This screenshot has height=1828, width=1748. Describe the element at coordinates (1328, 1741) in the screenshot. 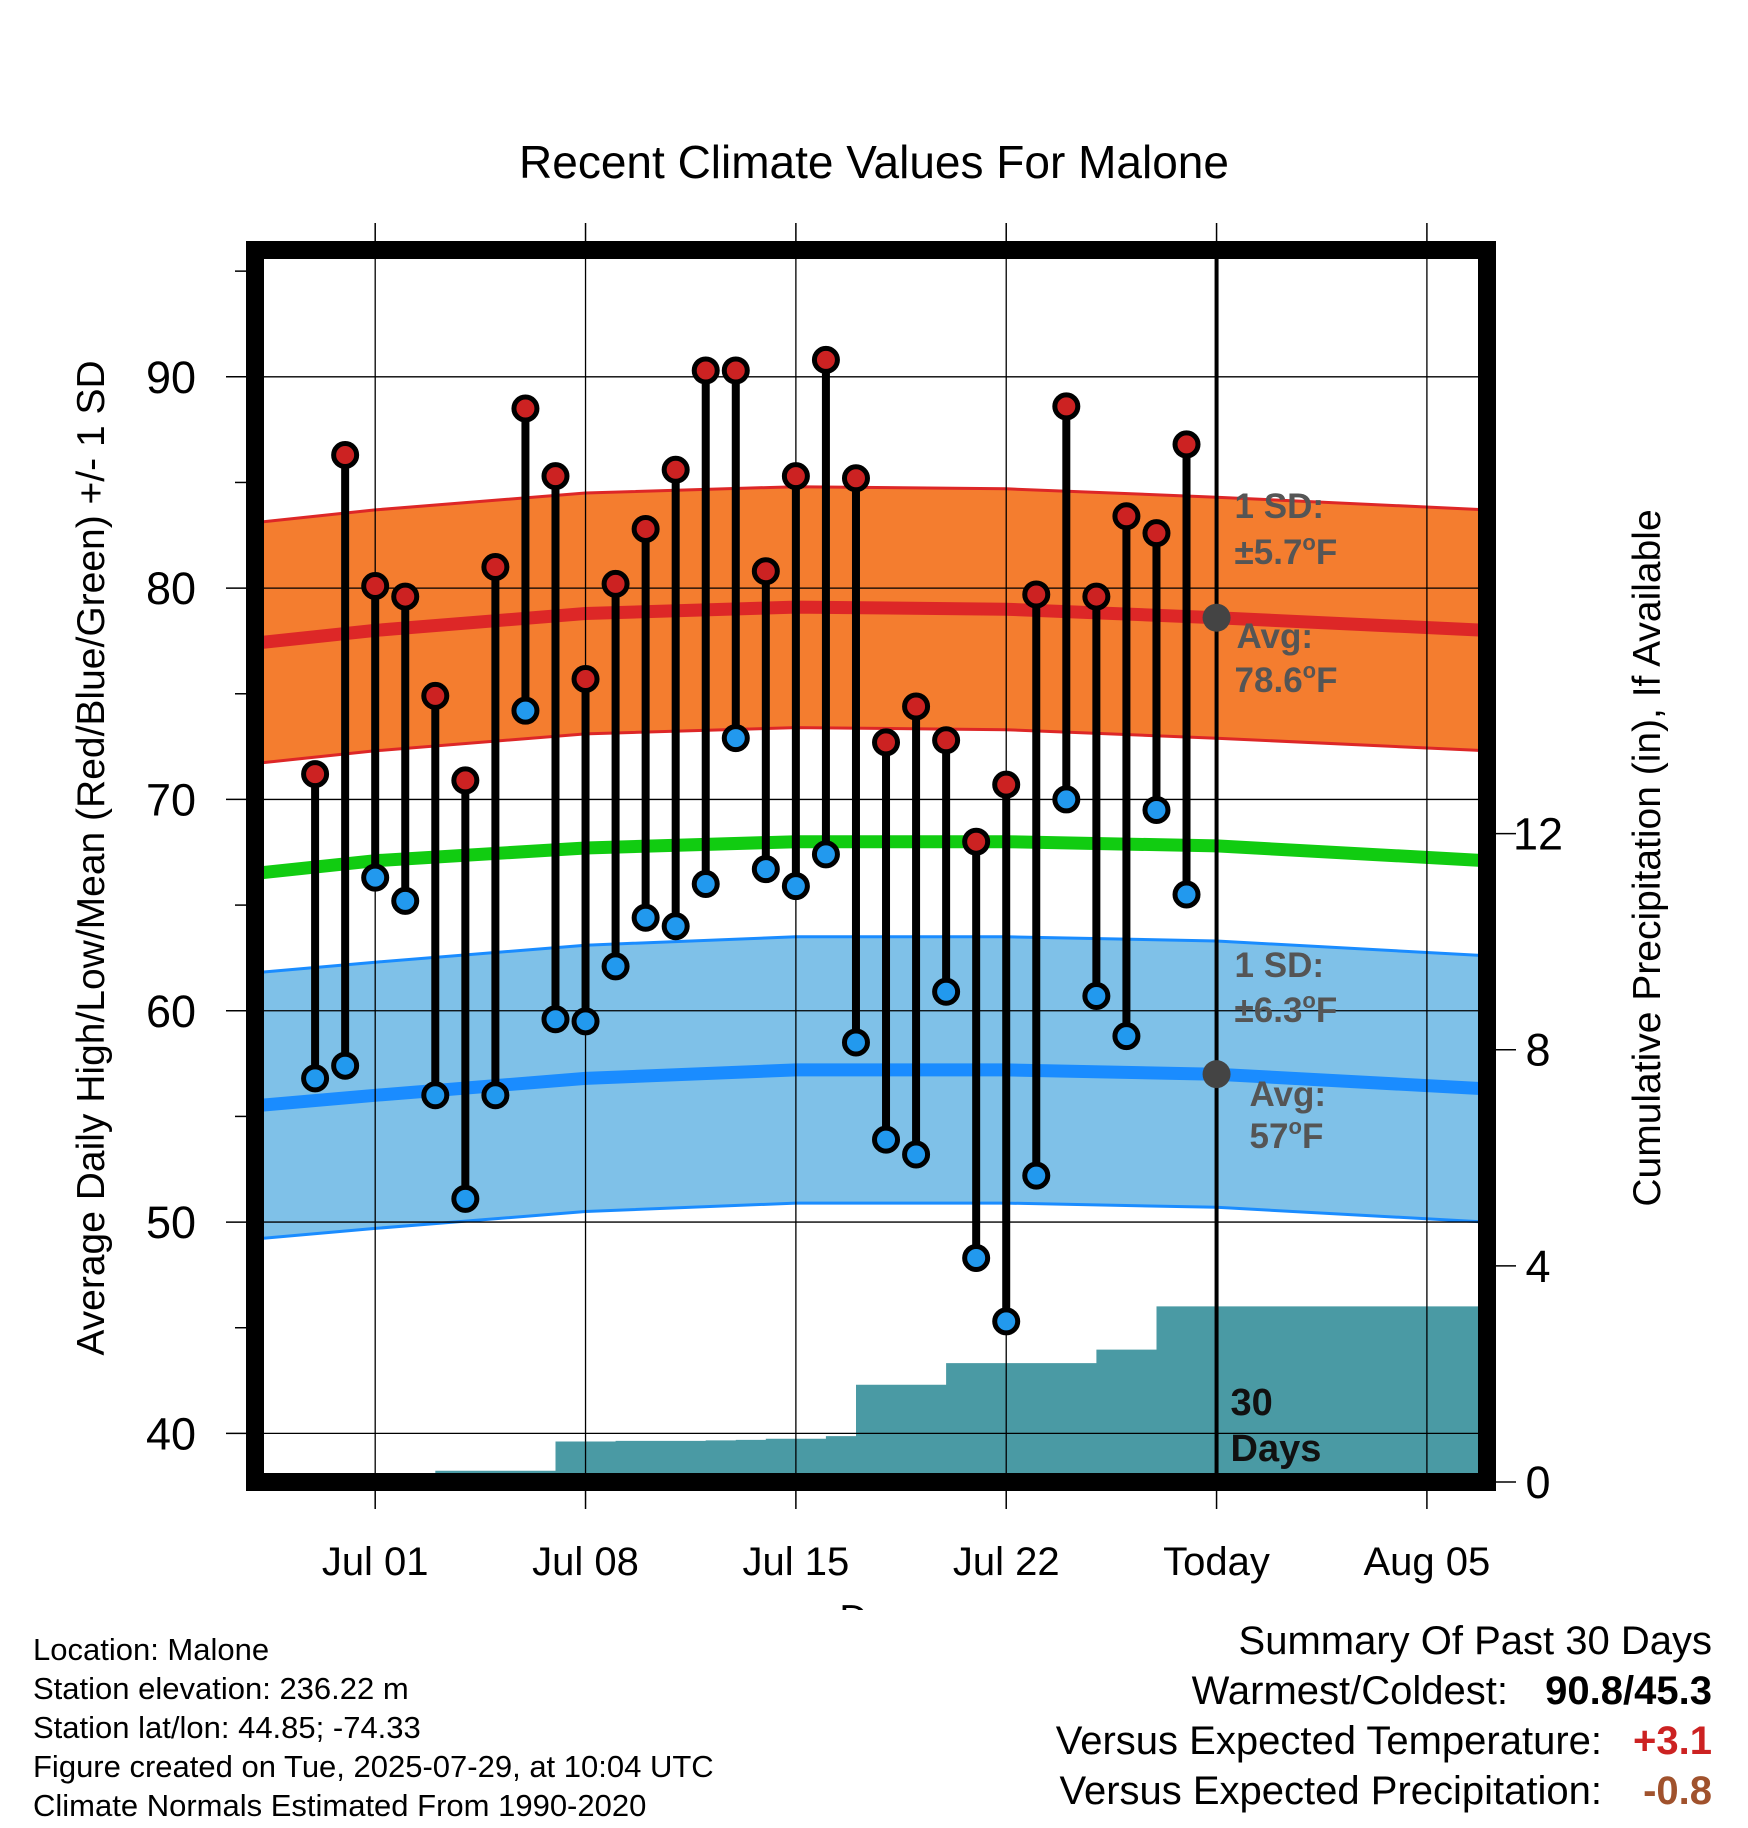

I see `temp-departure-label: Versus Expected Temperature:` at that location.